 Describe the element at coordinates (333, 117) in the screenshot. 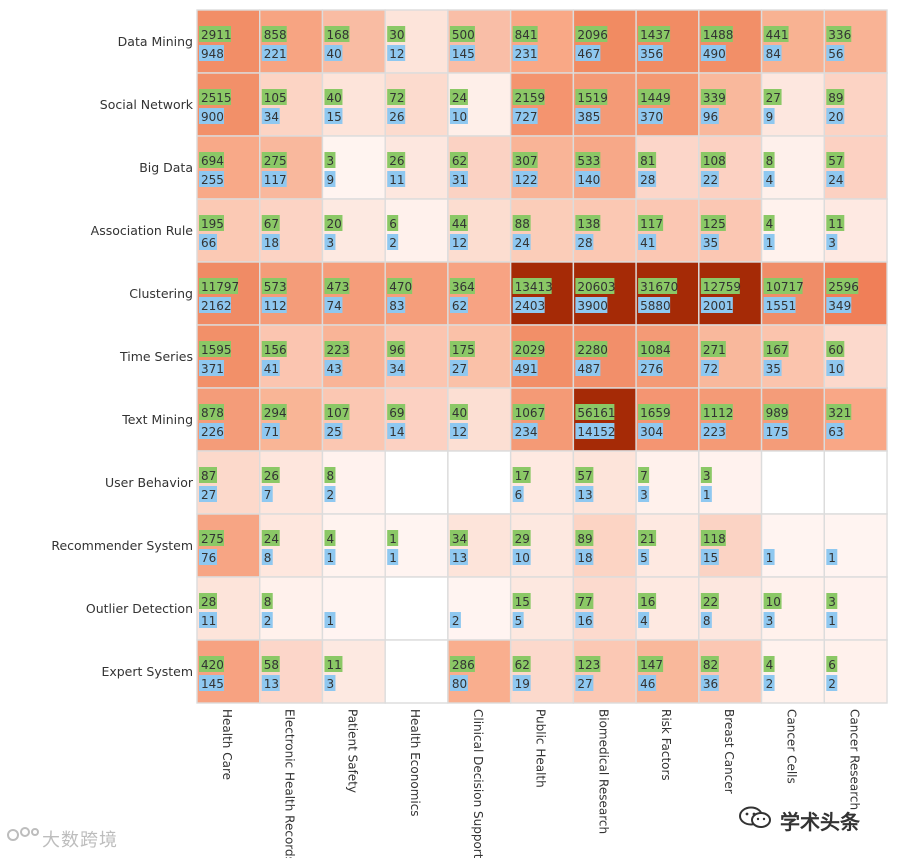

I see `blue-value-label: 15` at that location.